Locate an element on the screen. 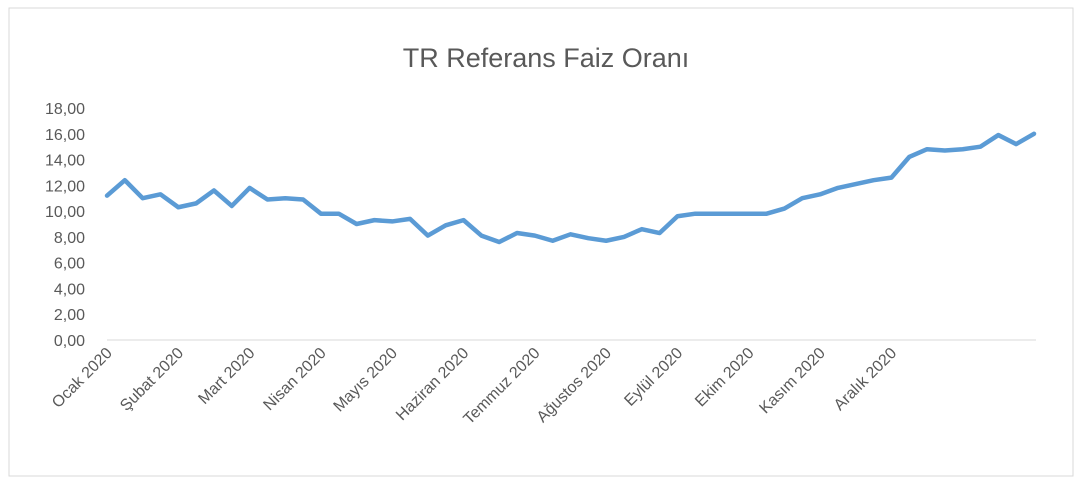 Image resolution: width=1082 pixels, height=490 pixels. y-tick-label: 8,00 is located at coordinates (69, 238).